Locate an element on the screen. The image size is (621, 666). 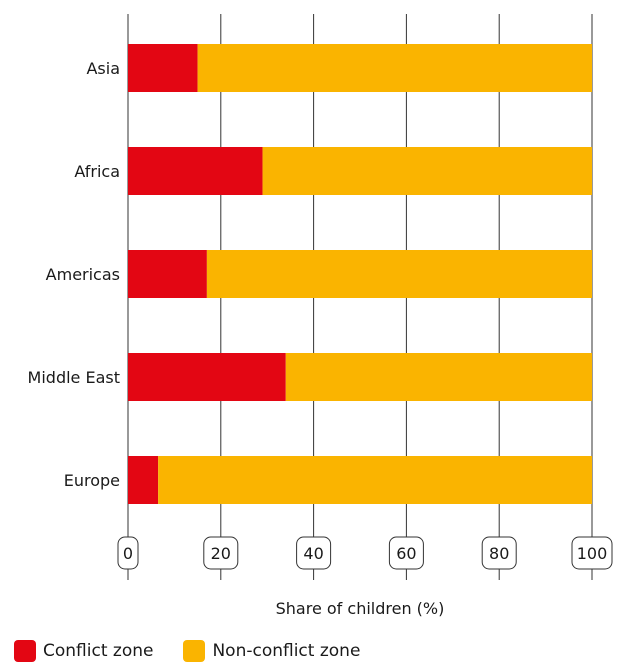
x-tick: 80 is located at coordinates (499, 553).